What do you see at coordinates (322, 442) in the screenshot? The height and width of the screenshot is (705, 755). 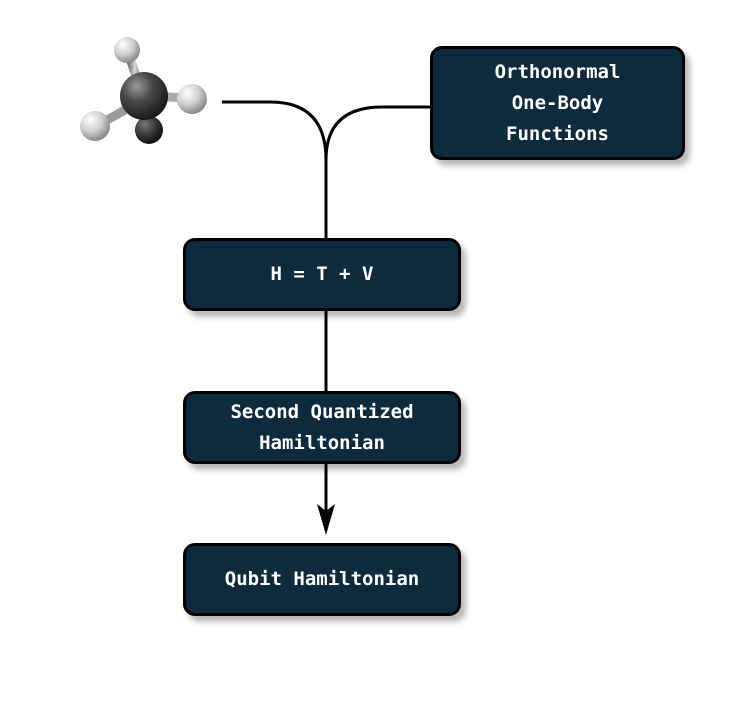 I see `second-quantized-label-line2: Hamiltonian` at bounding box center [322, 442].